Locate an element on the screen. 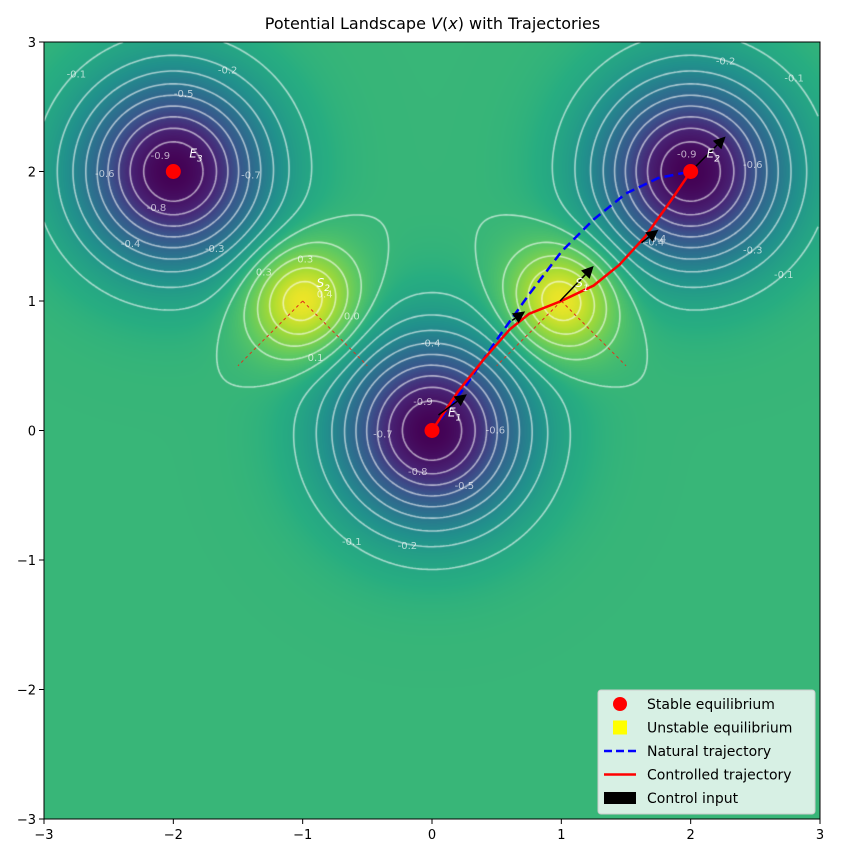 This screenshot has width=855, height=851. legend-unstable-marker is located at coordinates (620, 727).